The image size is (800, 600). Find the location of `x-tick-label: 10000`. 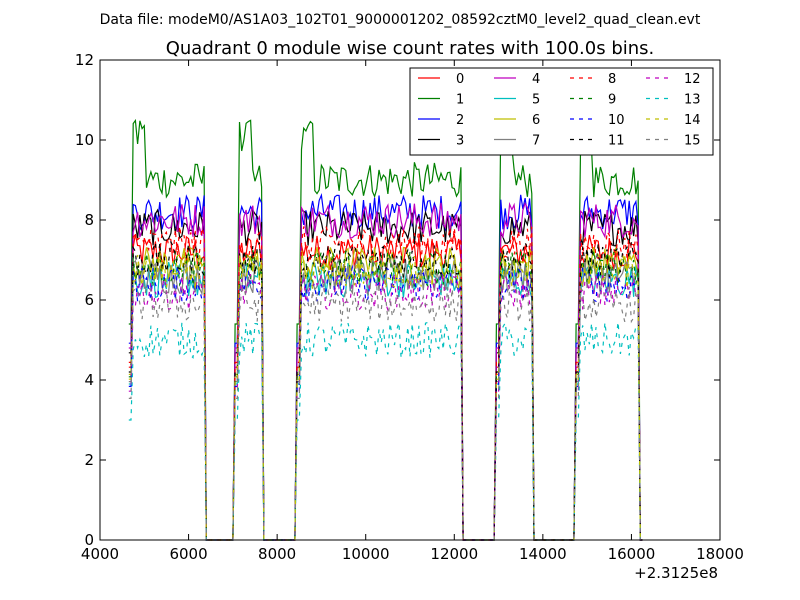

x-tick-label: 10000 is located at coordinates (366, 554).